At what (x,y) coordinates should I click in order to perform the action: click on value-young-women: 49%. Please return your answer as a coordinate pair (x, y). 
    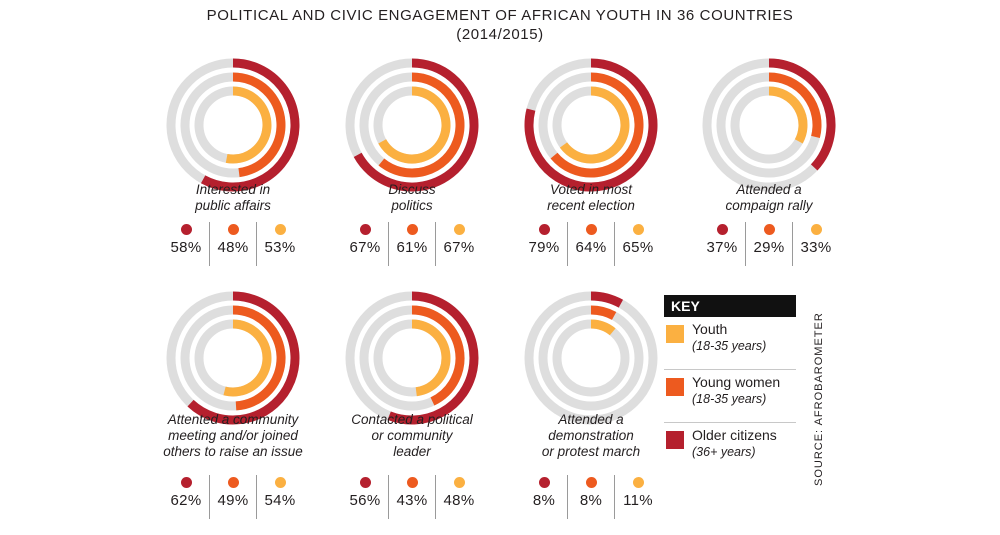
    Looking at the image, I should click on (232, 497).